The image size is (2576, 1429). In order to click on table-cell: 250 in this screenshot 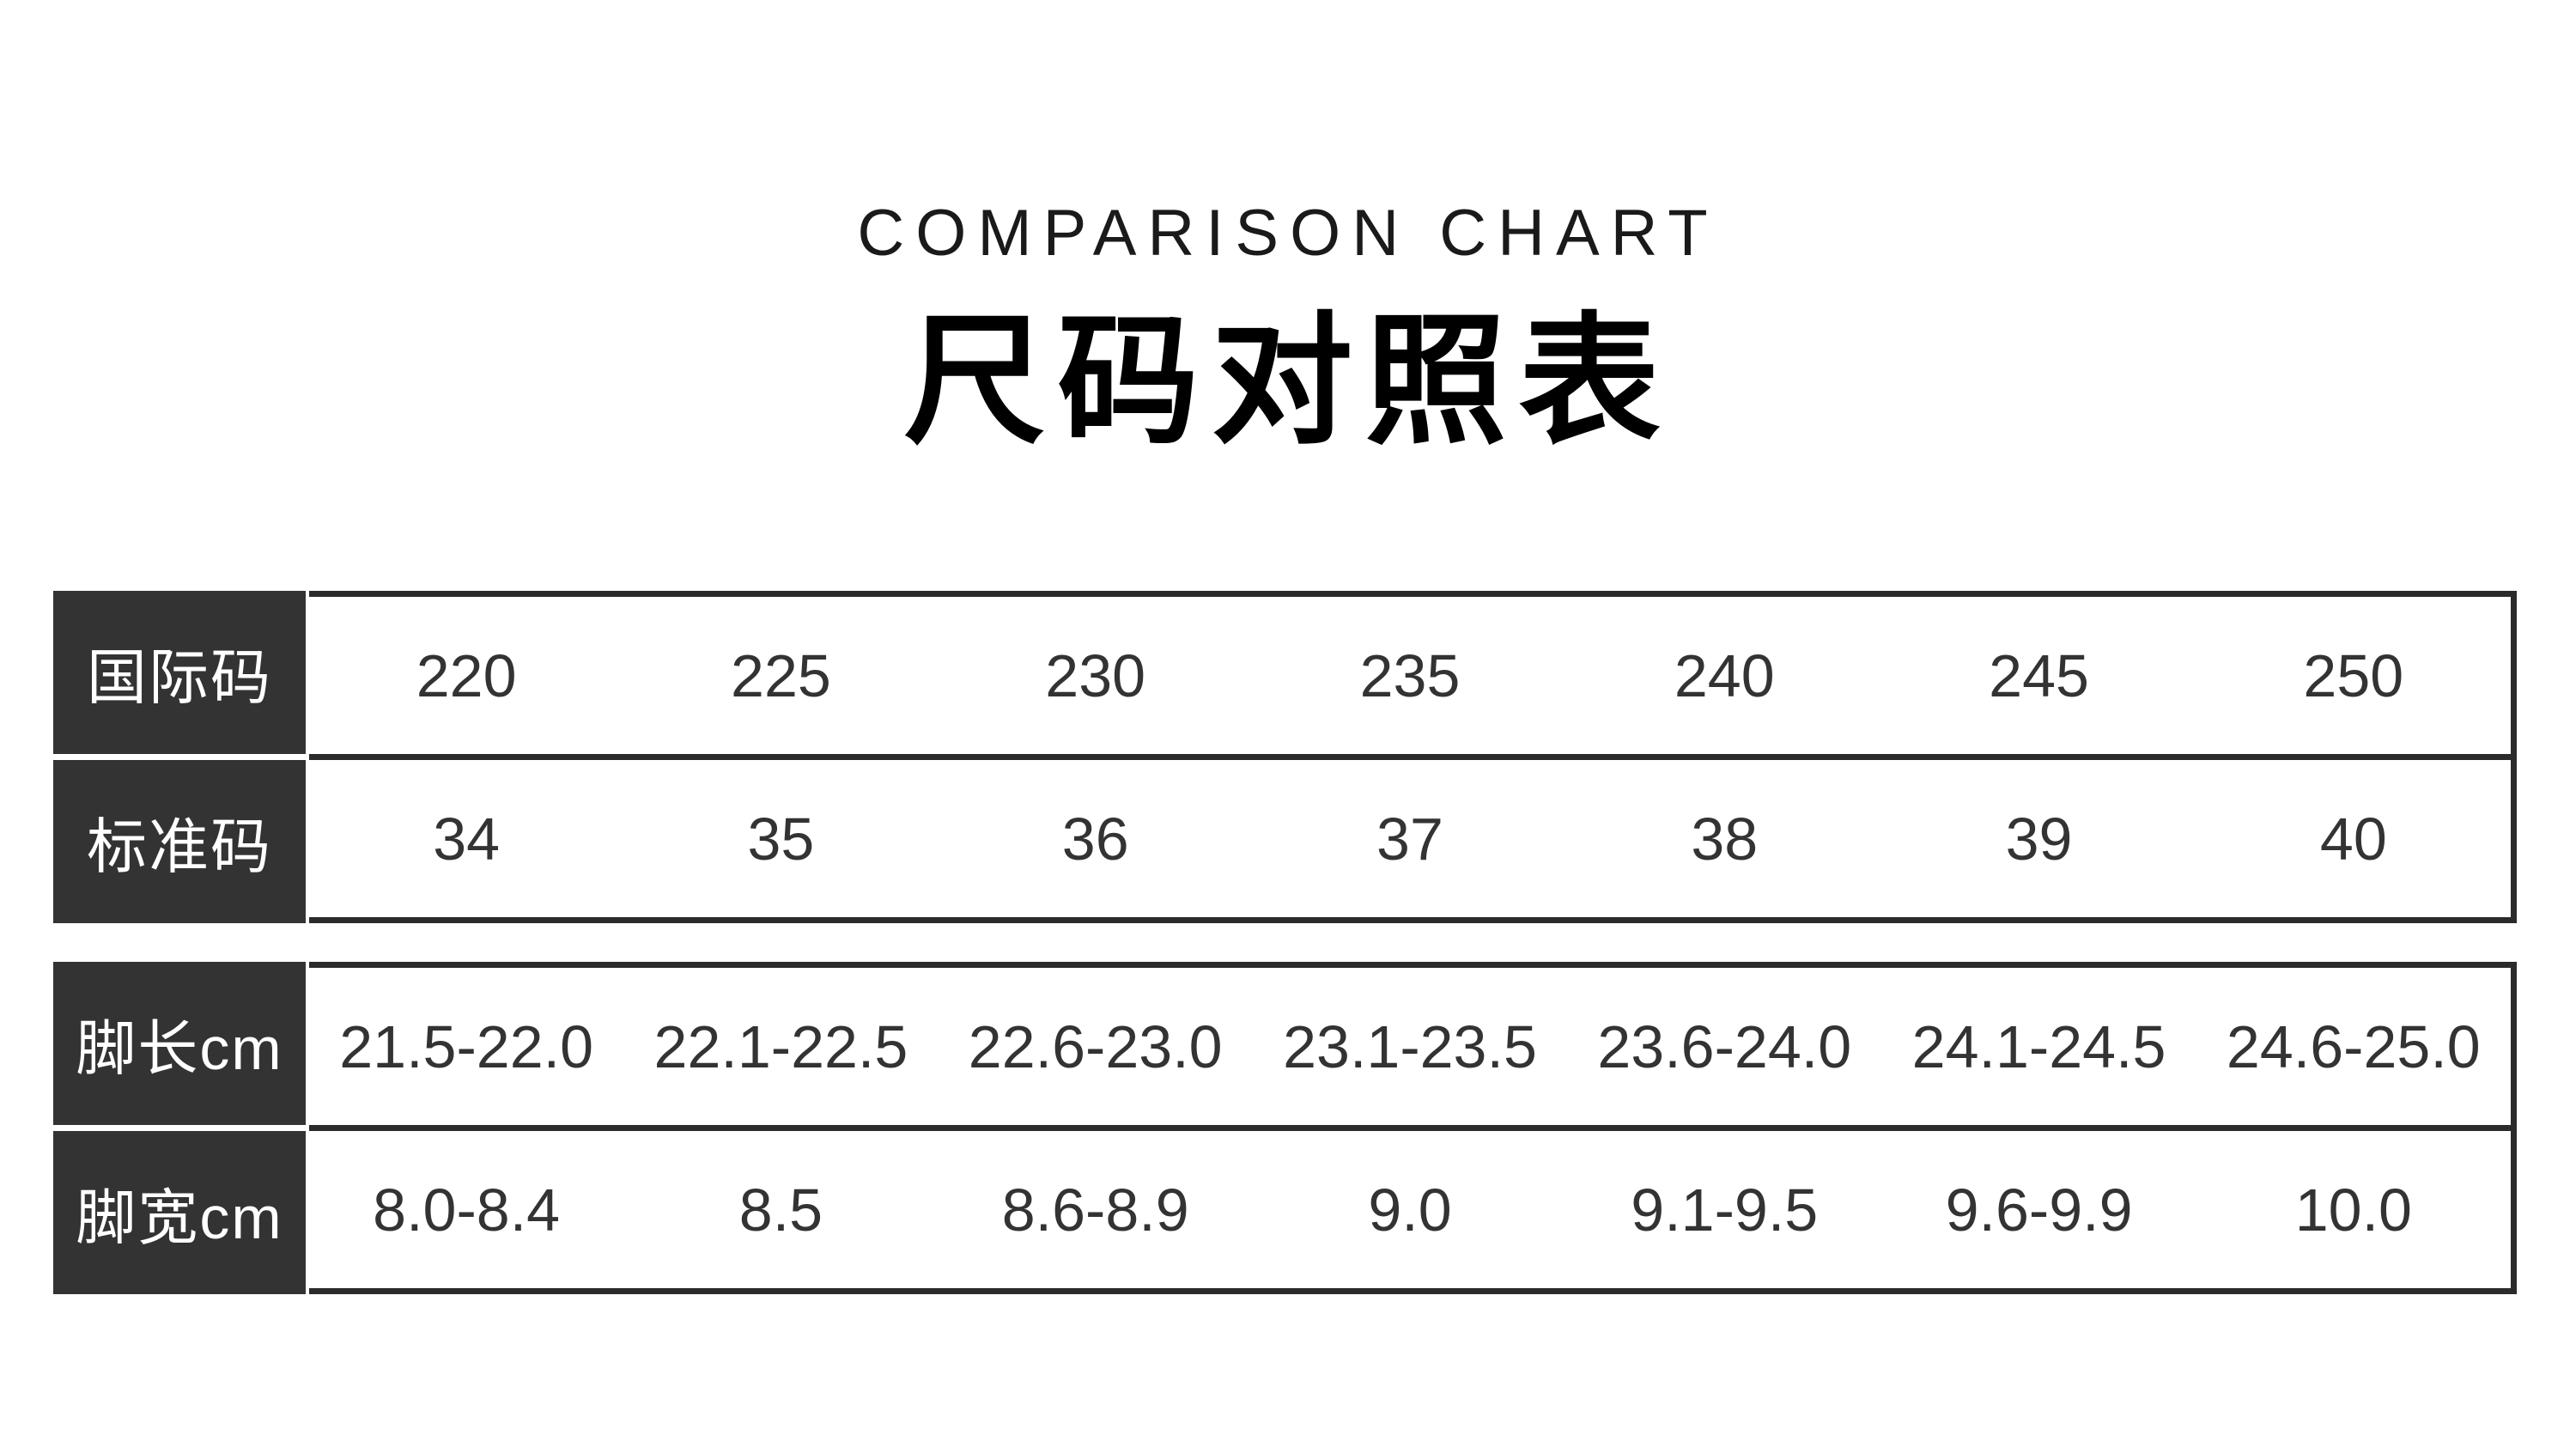, I will do `click(2353, 675)`.